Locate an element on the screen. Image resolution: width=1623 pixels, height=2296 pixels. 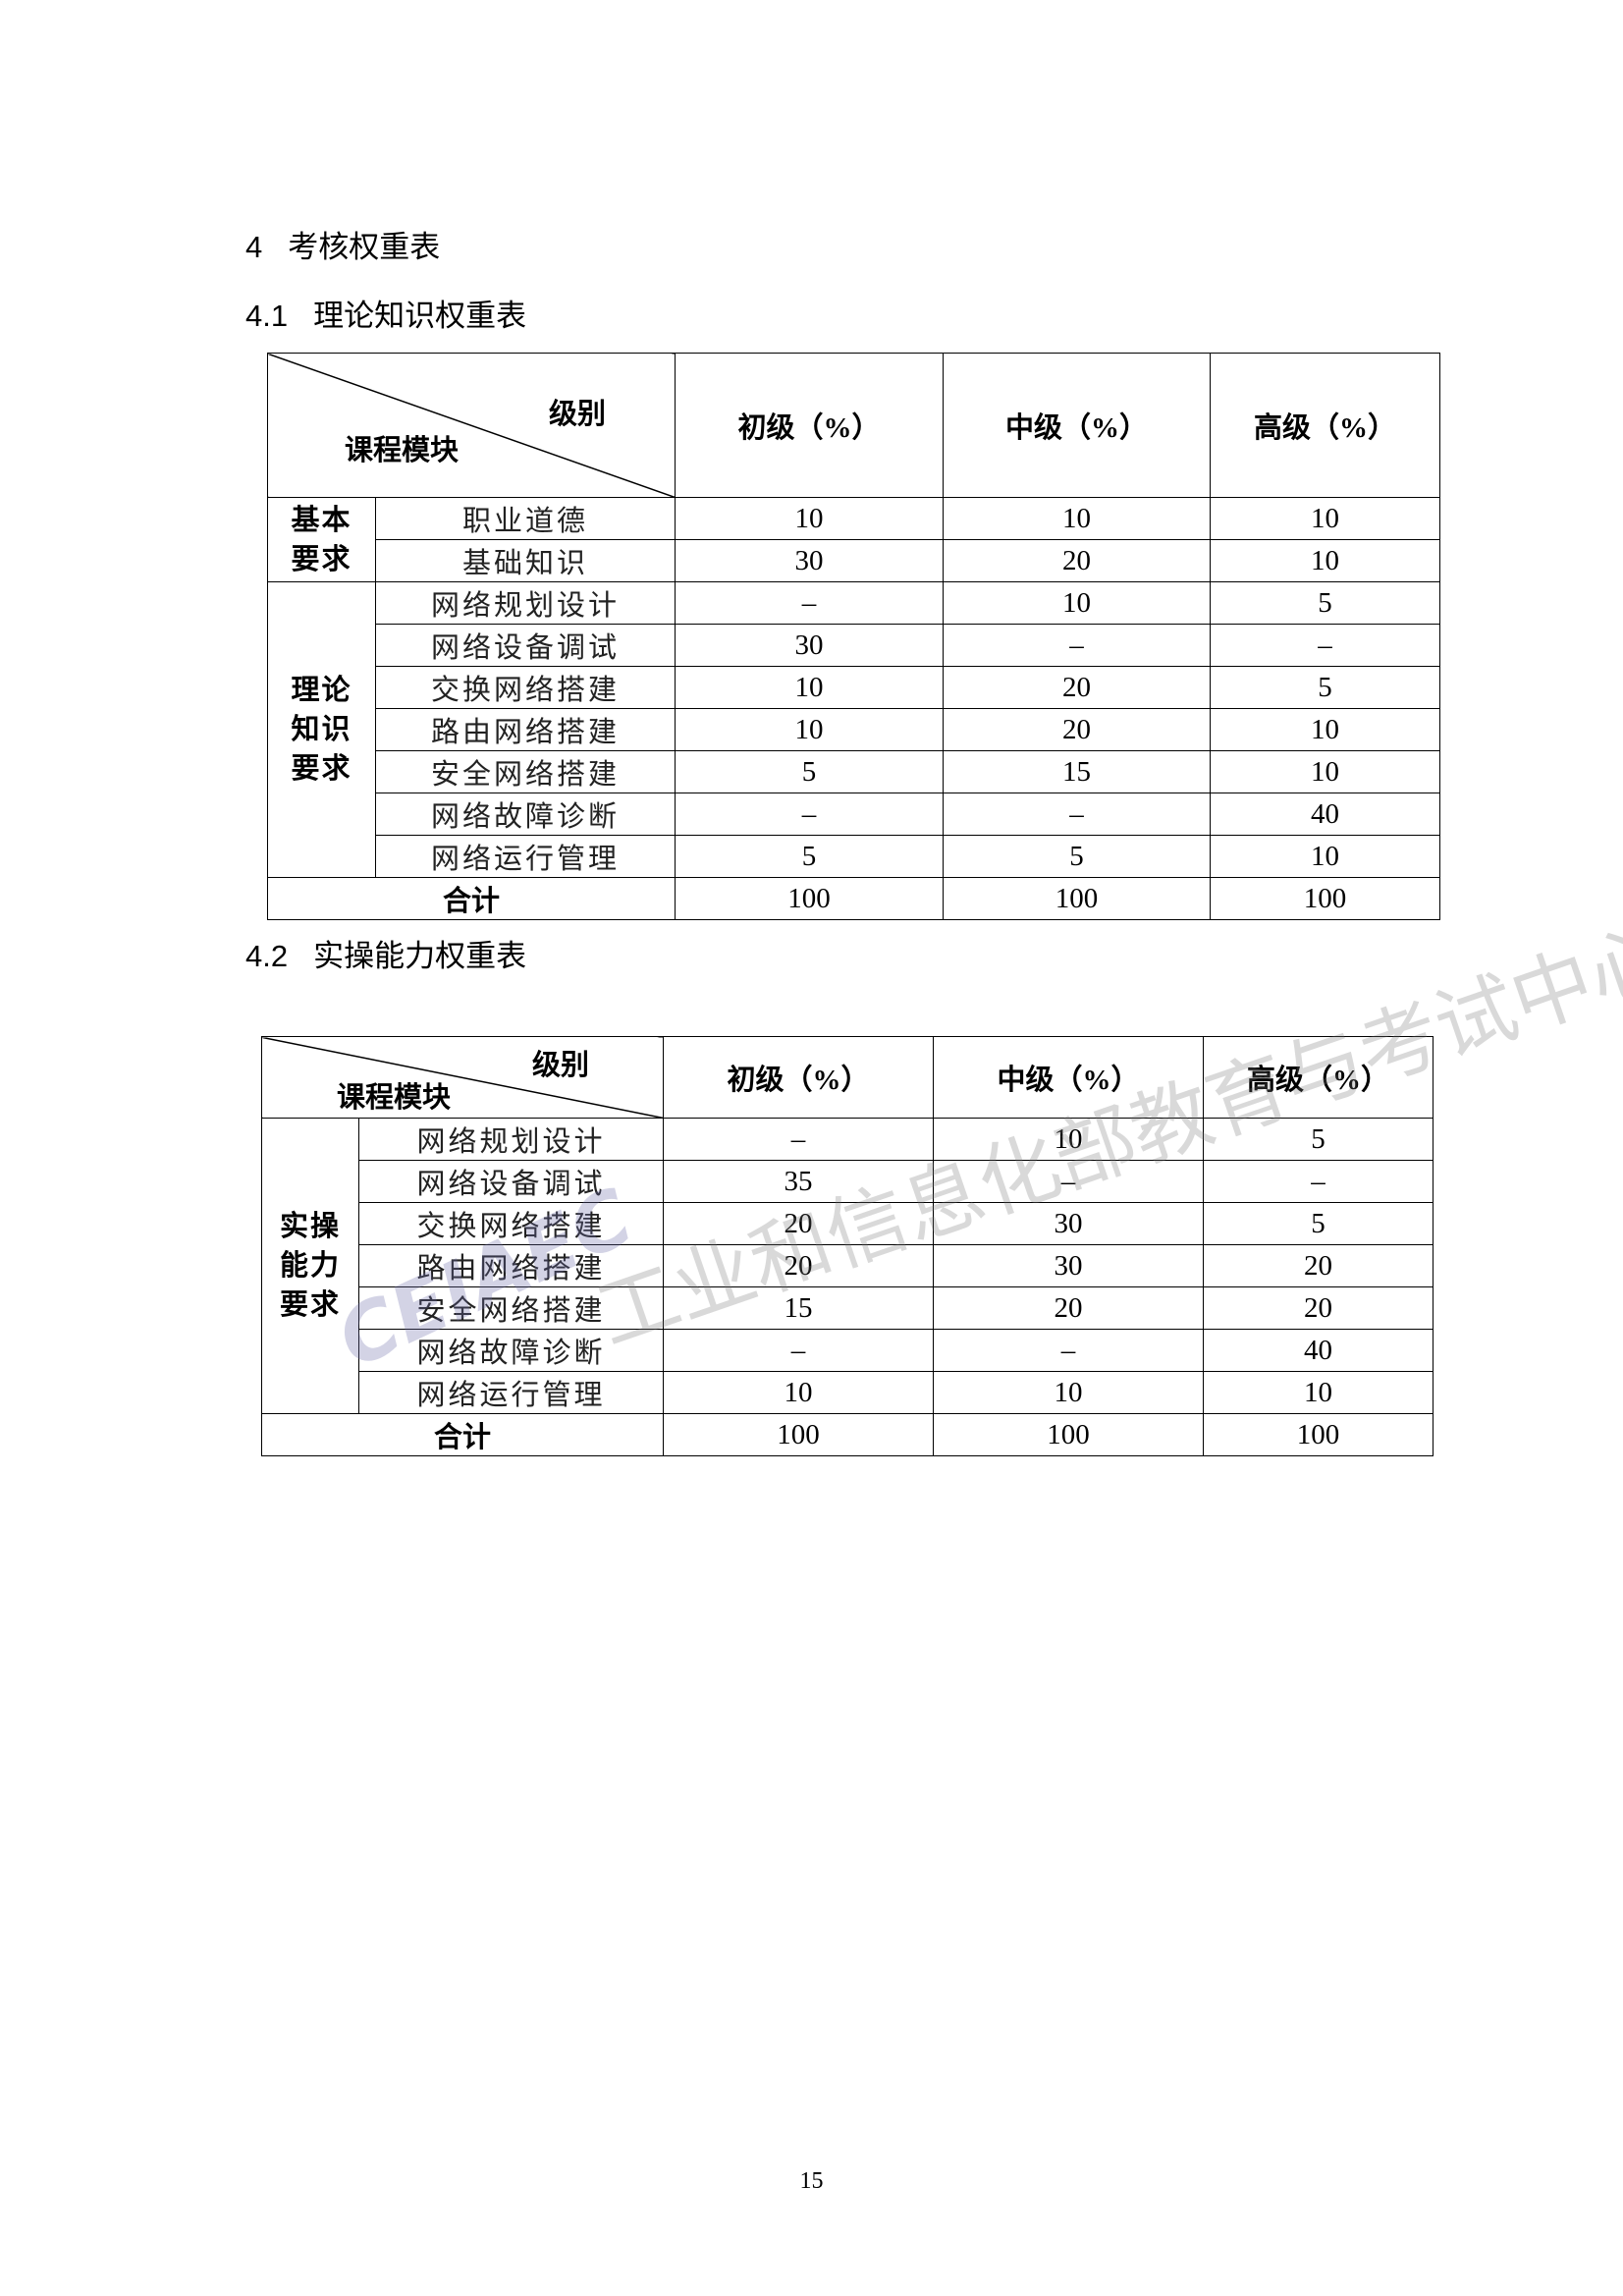
group-label: 基本要求 is located at coordinates (321, 539).